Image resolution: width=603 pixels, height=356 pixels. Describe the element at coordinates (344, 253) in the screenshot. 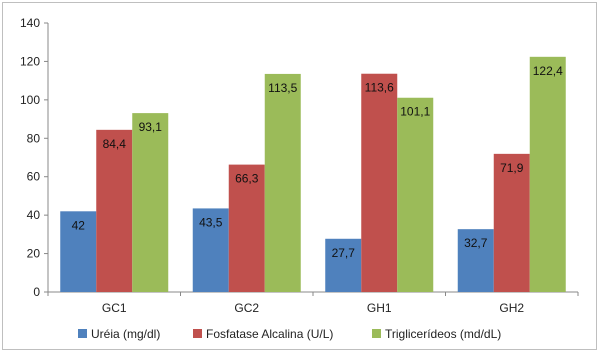

I see `data-label: 27,7` at that location.